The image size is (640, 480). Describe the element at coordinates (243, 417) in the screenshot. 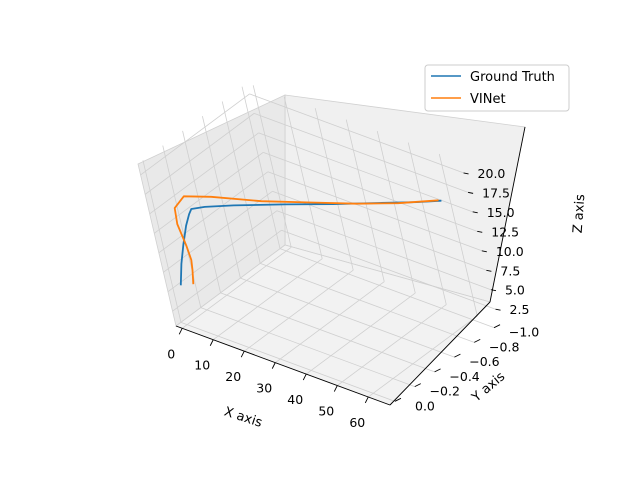

I see `x-axis-label: X axis` at that location.